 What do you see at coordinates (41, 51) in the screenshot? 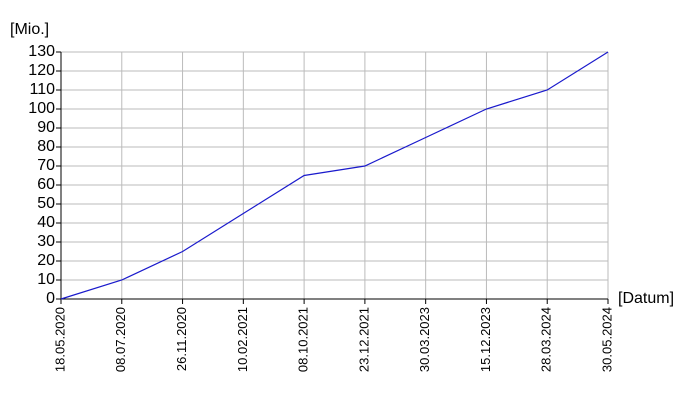
I see `y-tick-label: 130` at bounding box center [41, 51].